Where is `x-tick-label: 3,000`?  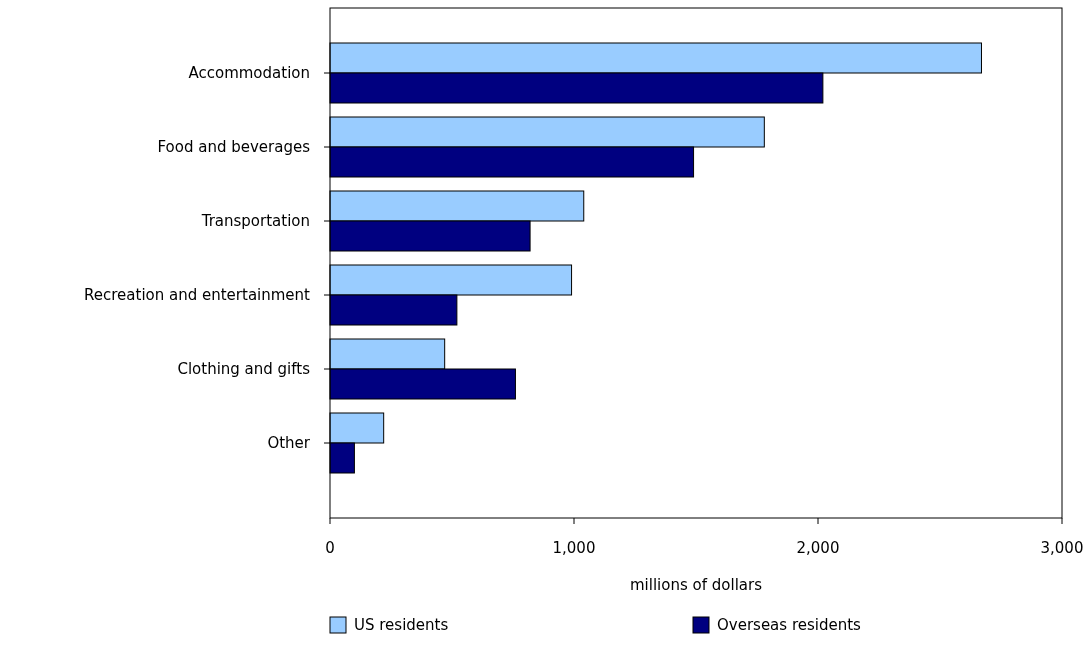
x-tick-label: 3,000 is located at coordinates (1062, 548).